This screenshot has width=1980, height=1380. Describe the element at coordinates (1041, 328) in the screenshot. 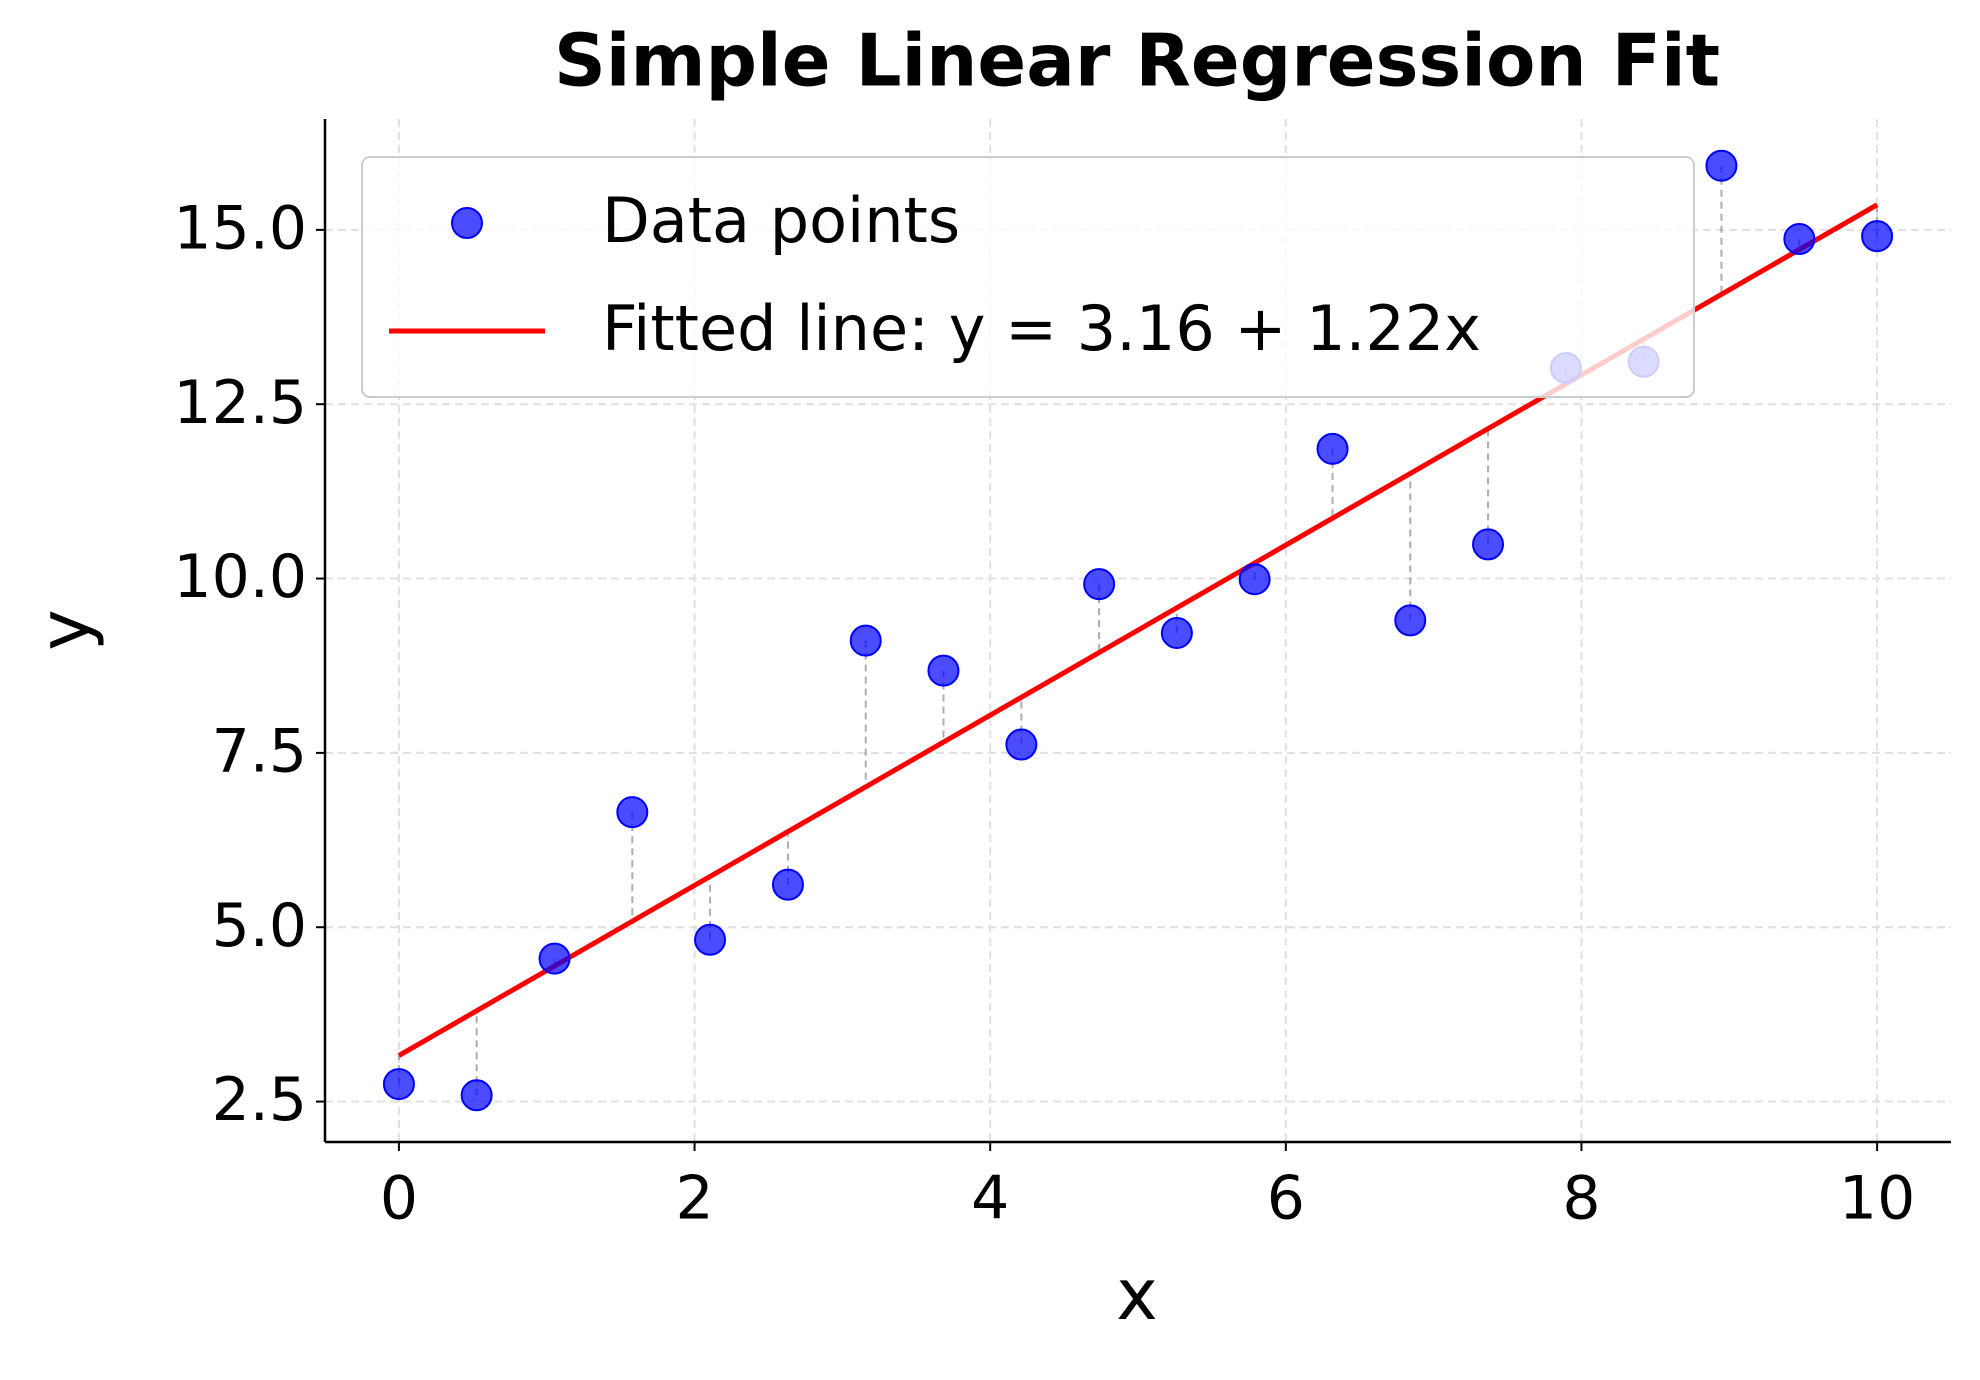

I see `legend-label: Fitted line: y = 3.16 + 1.22x` at that location.